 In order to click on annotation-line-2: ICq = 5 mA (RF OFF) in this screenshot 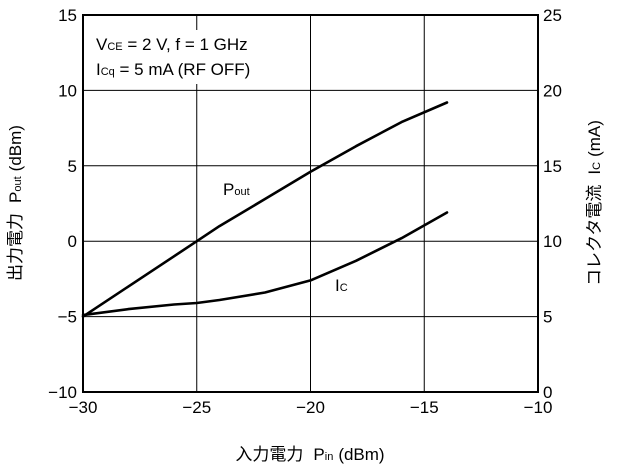, I will do `click(173, 69)`.